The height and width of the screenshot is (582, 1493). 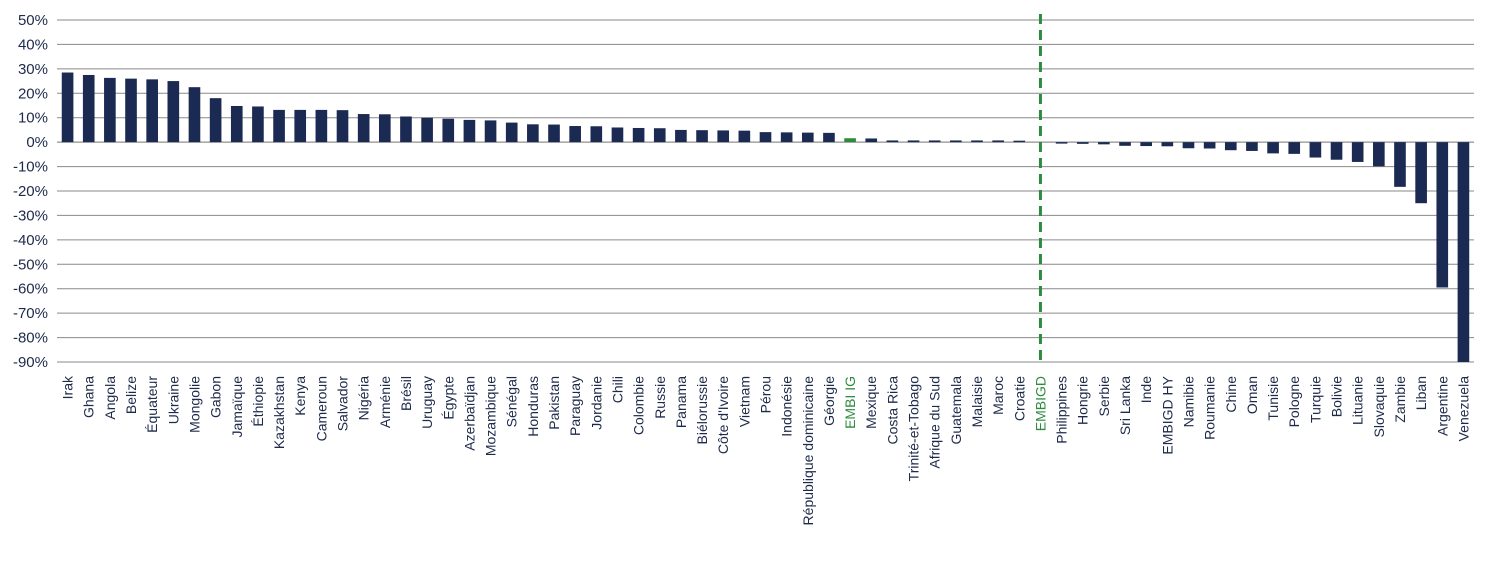 I want to click on y-tick-label: 50%, so click(x=33, y=20).